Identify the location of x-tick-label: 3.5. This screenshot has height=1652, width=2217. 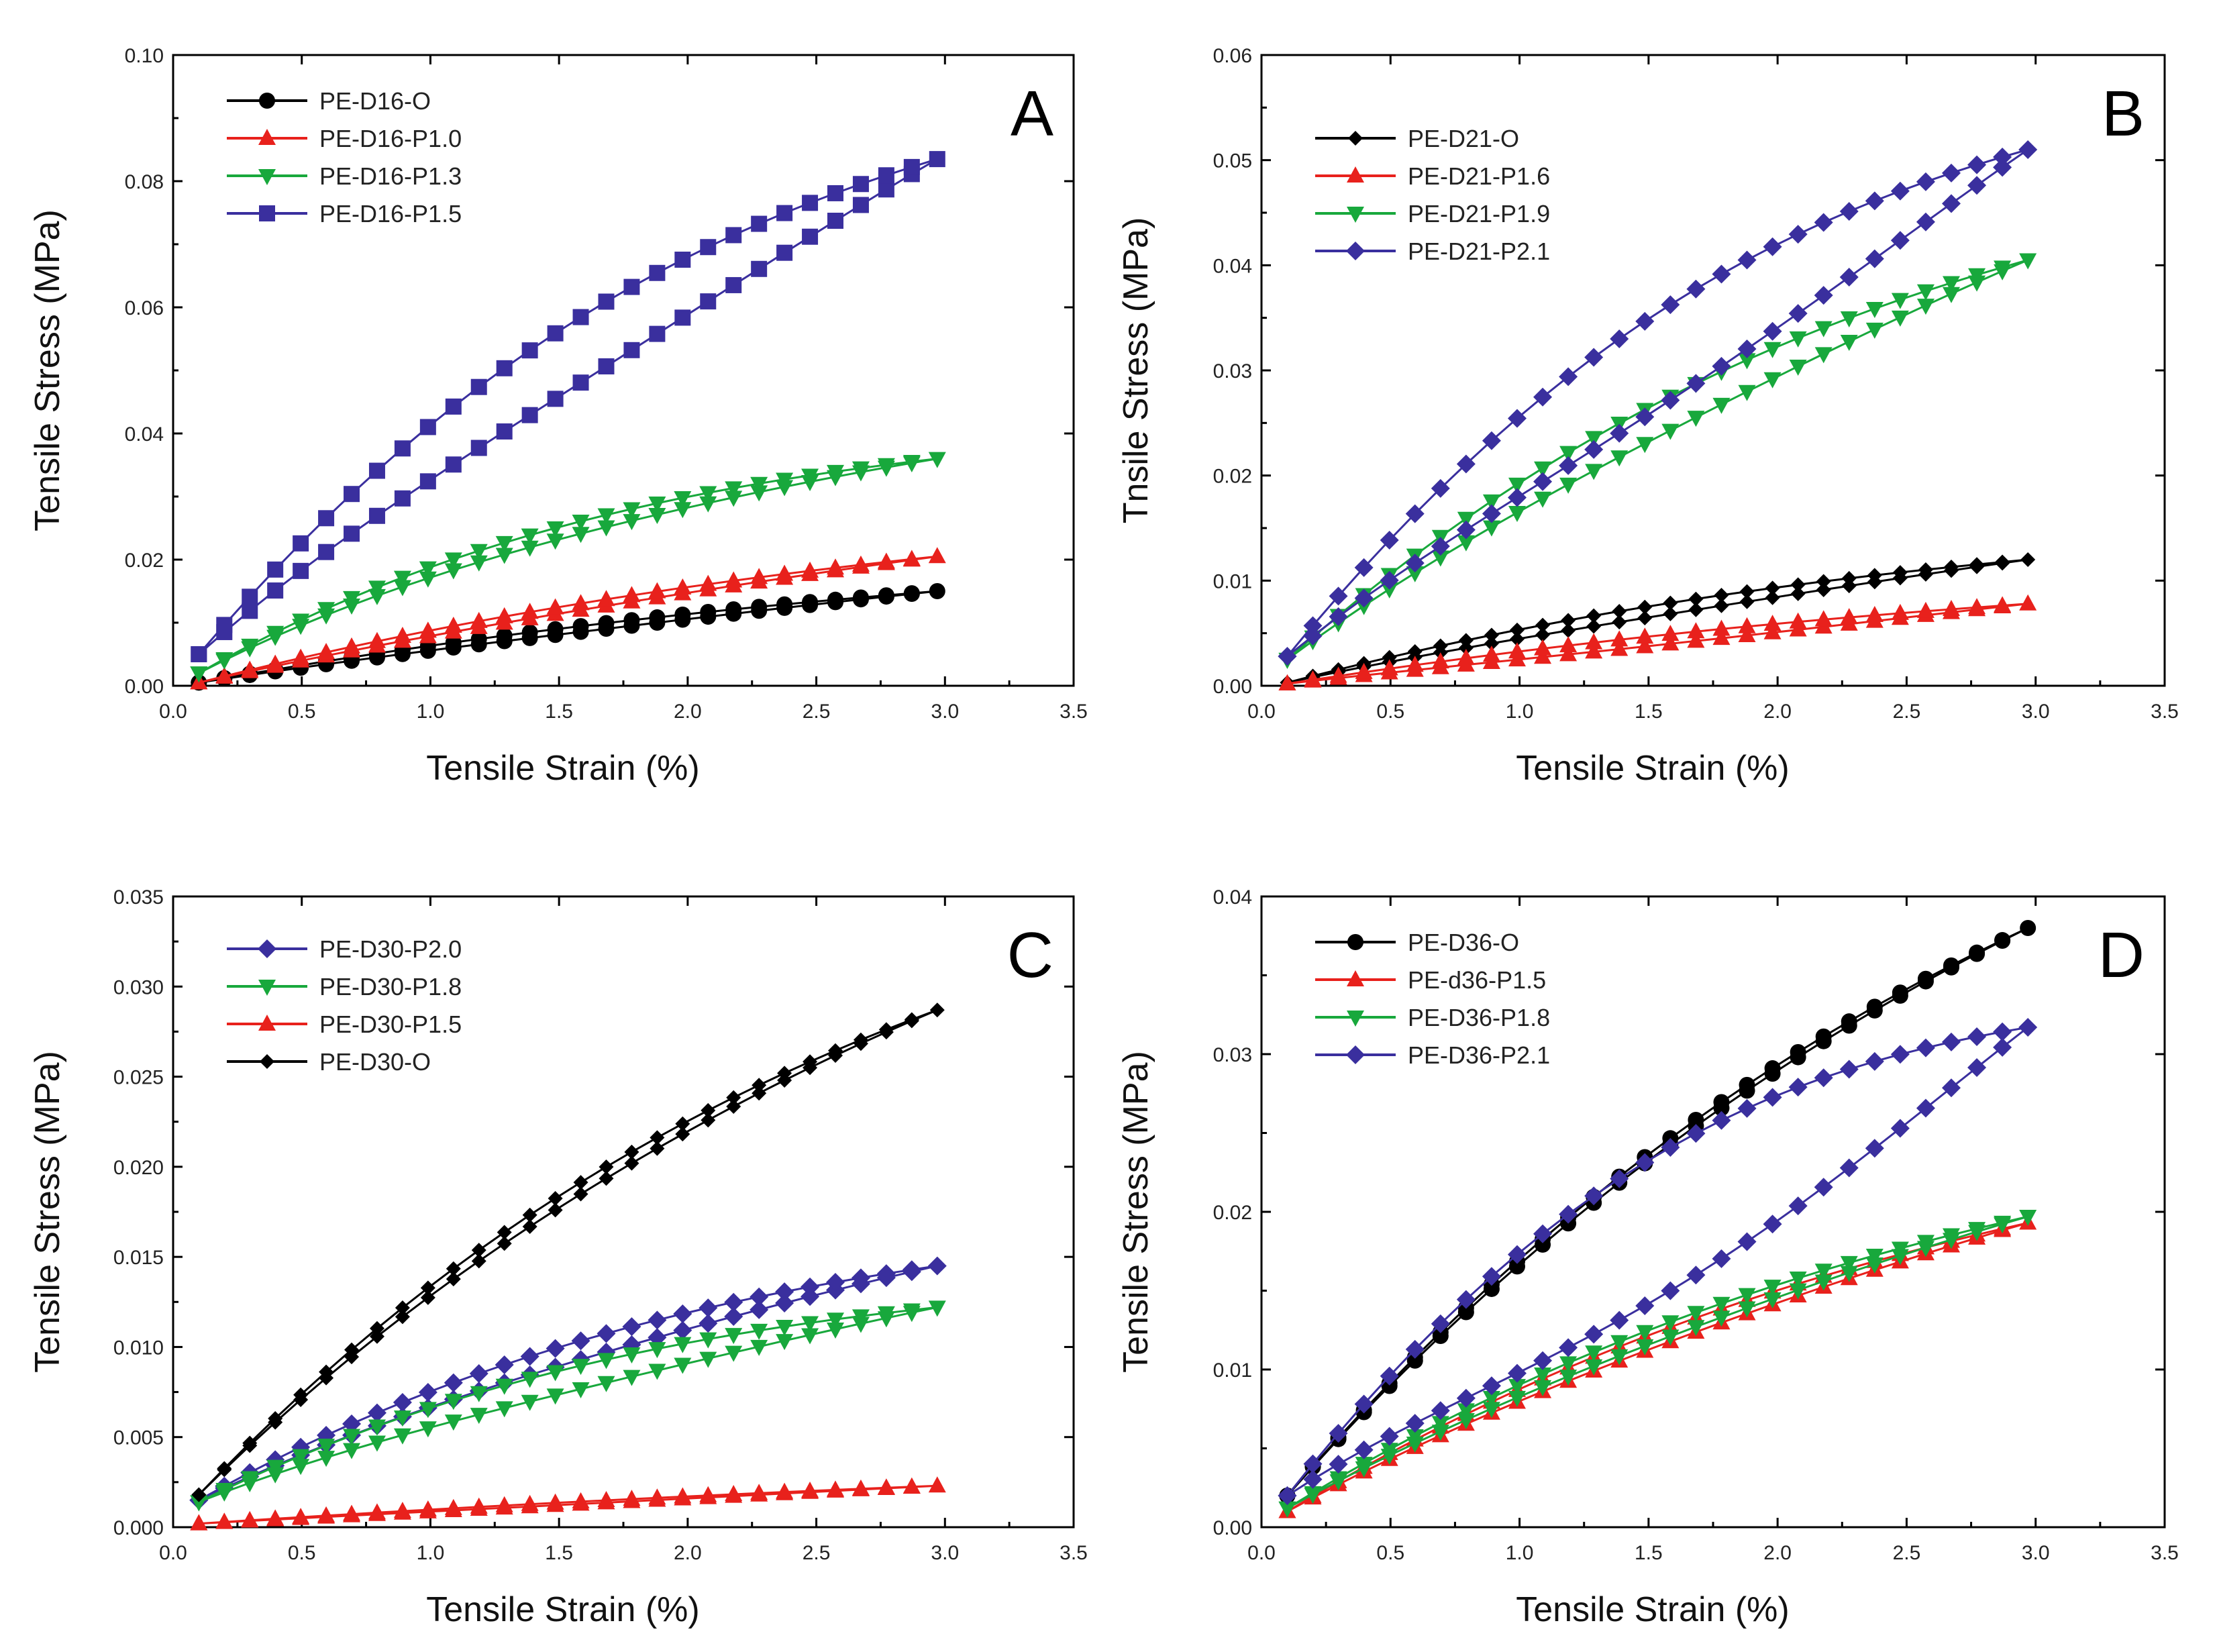
(2165, 712).